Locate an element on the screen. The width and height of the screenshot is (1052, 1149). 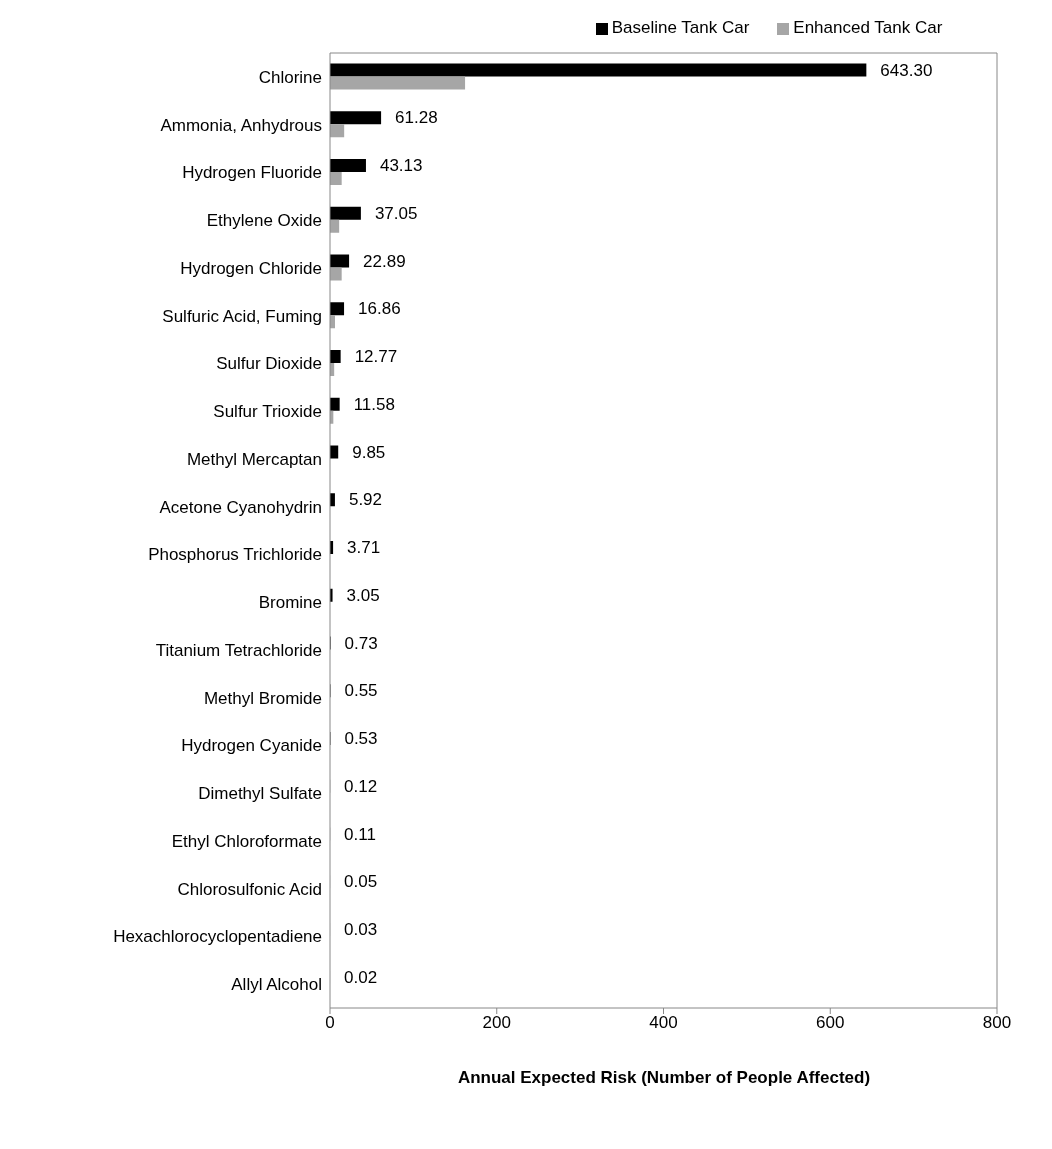
y-tick-label: Ammonia, Anhydrous is located at coordinates (241, 125).